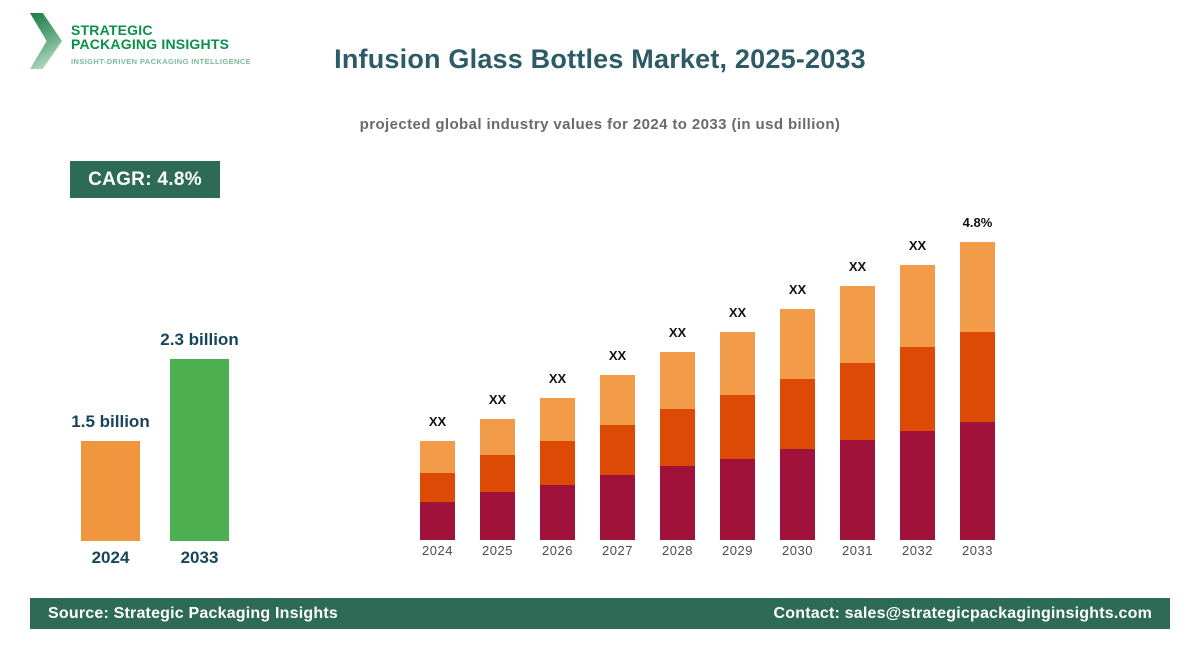  Describe the element at coordinates (110, 421) in the screenshot. I see `mini-bar-value-label: 1.5 billion` at that location.